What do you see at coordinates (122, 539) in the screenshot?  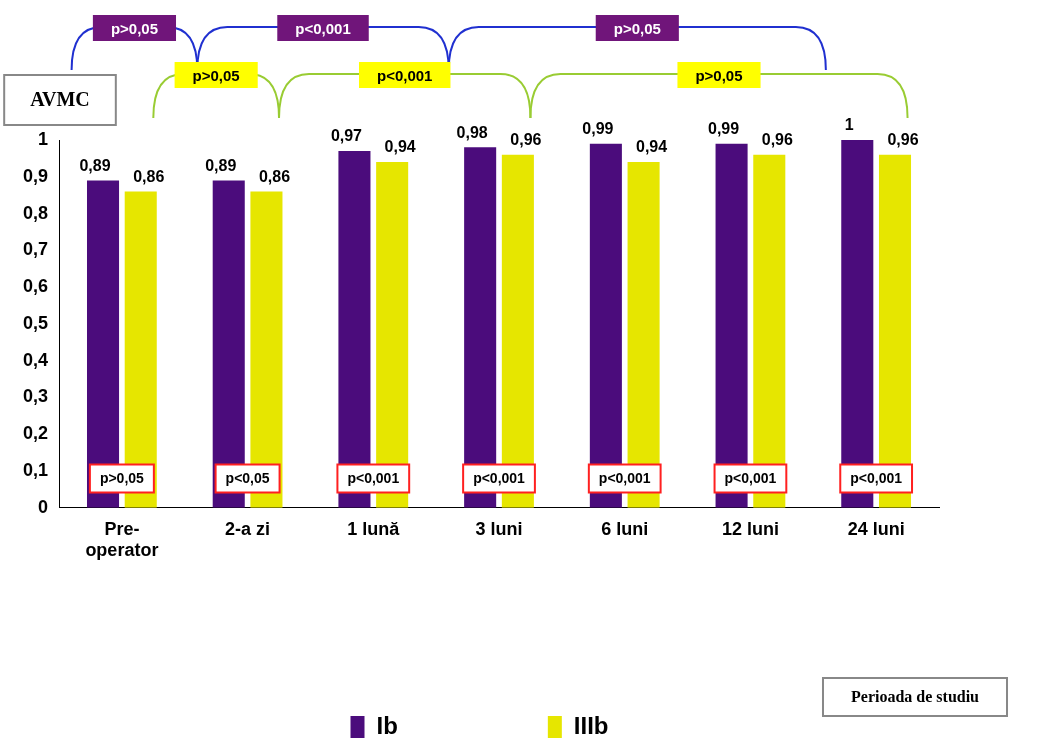 I see `x-tick-label: Pre-operator` at bounding box center [122, 539].